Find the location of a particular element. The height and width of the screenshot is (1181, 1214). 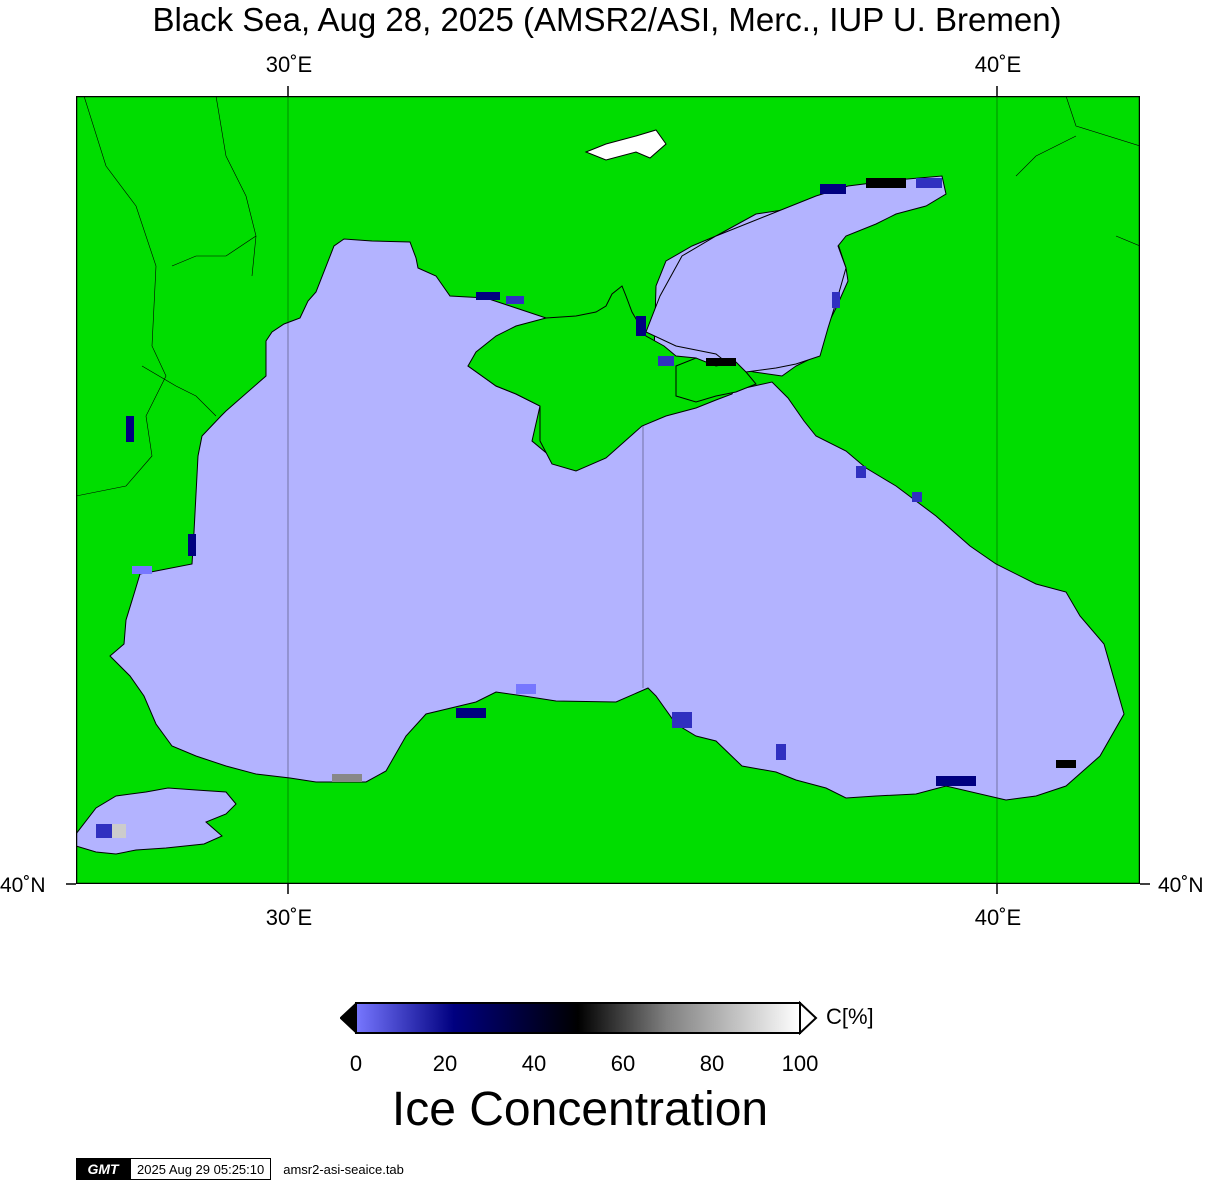

colorbar-label-40: 40 is located at coordinates (534, 1063).